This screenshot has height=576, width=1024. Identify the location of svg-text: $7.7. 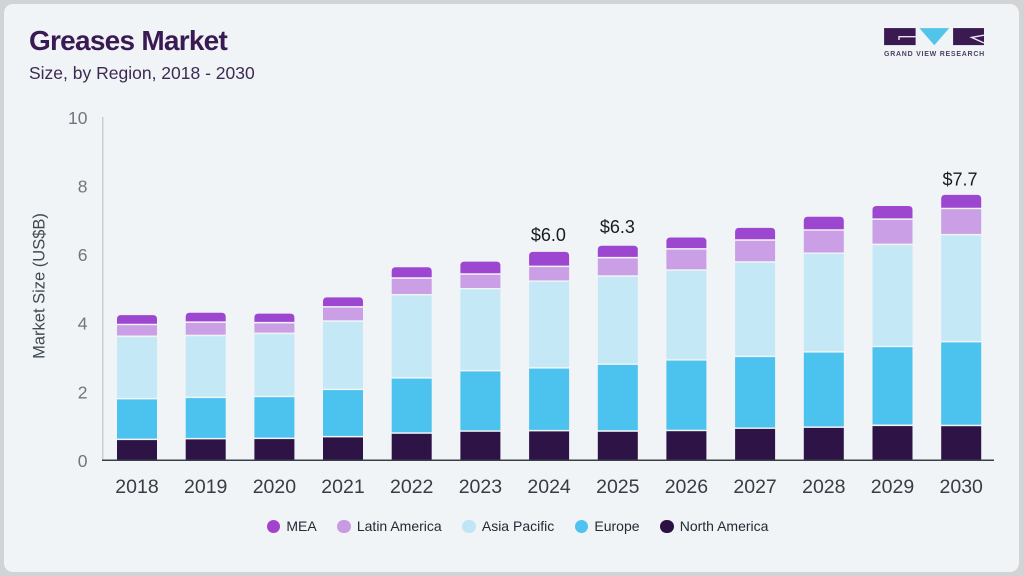
(959, 180).